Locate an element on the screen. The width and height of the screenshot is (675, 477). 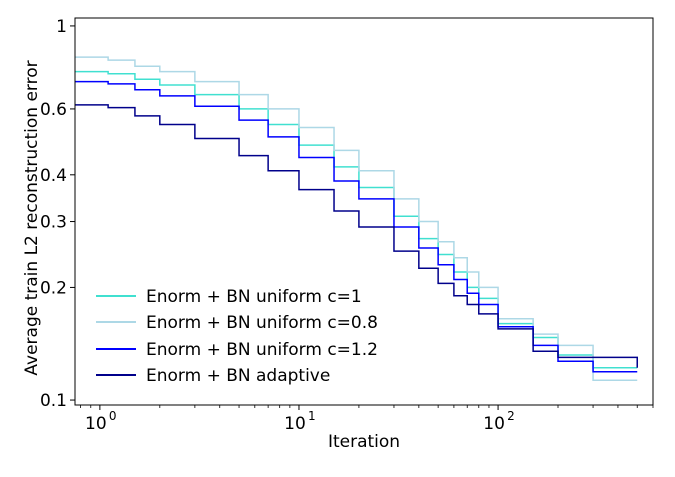
y-tick-label: 0.4 is located at coordinates (53, 176).